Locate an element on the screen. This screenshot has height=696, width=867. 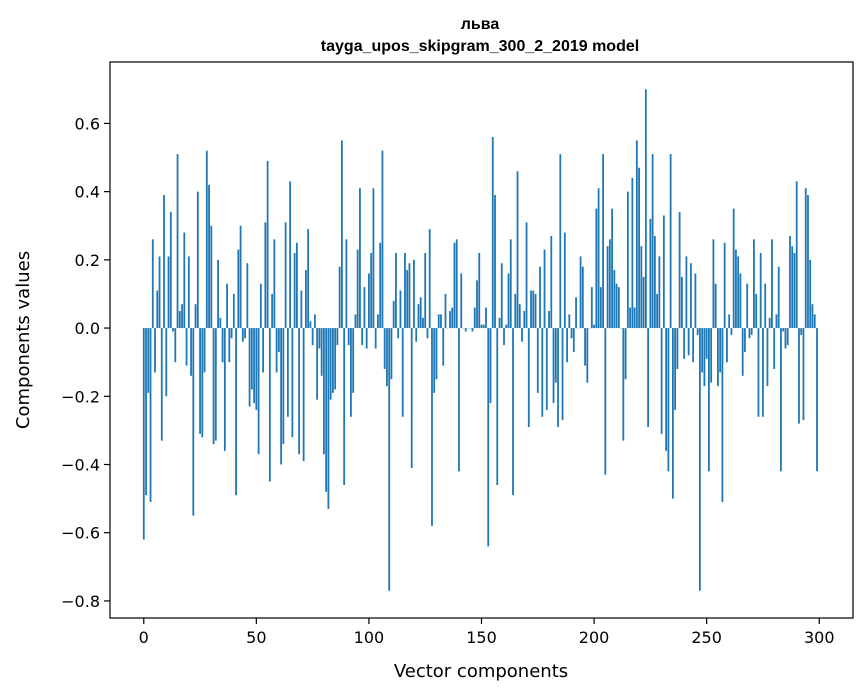
y-axis-label: Components values is located at coordinates (23, 340).